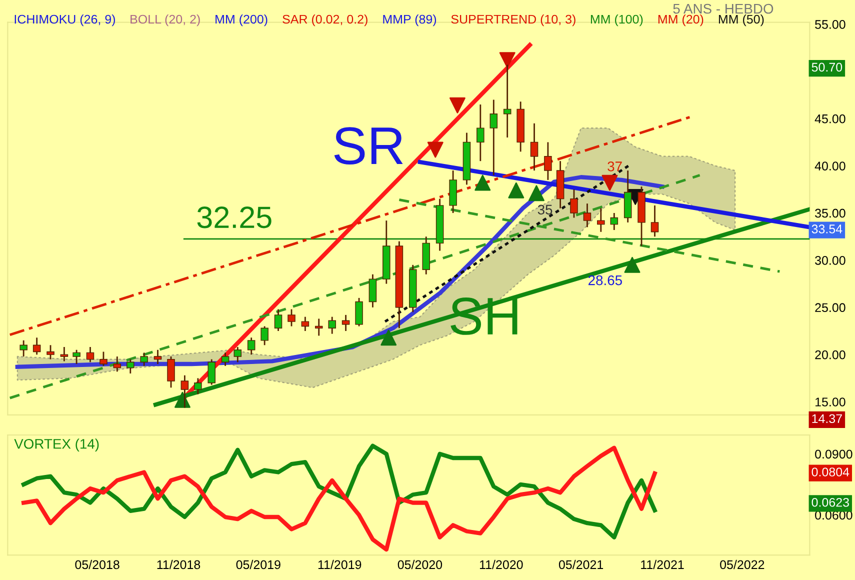  I want to click on text: 50.70, so click(827, 67).